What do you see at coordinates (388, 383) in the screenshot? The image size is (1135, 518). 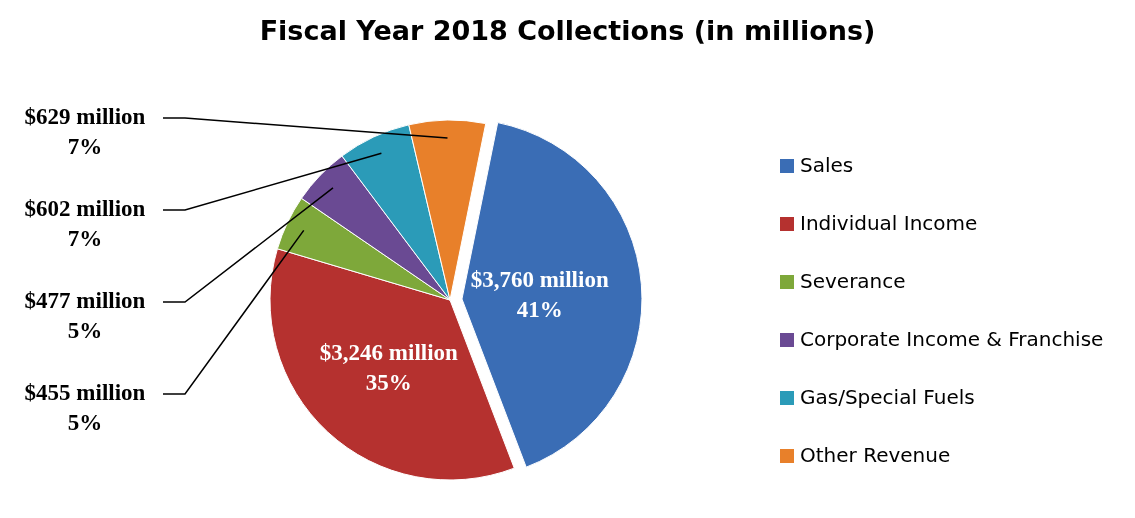 I see `text: 35%` at bounding box center [388, 383].